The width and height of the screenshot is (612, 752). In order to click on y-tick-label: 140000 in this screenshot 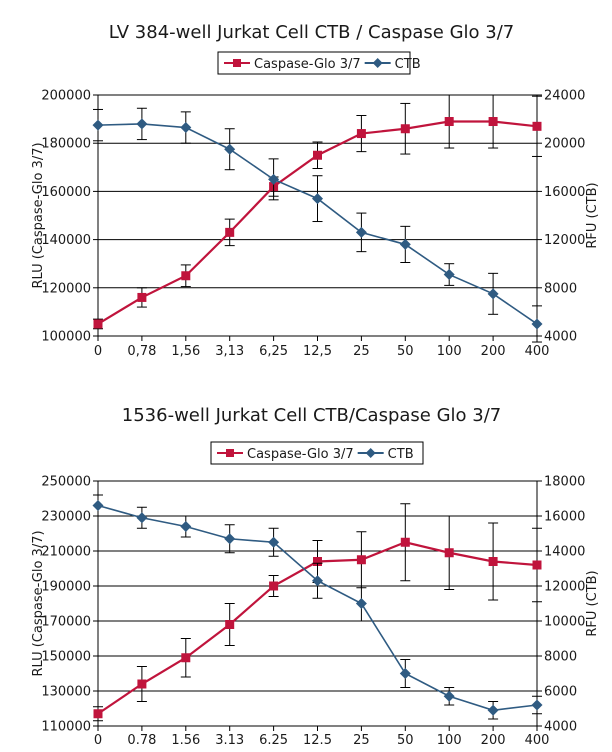, I will do `click(66, 240)`.